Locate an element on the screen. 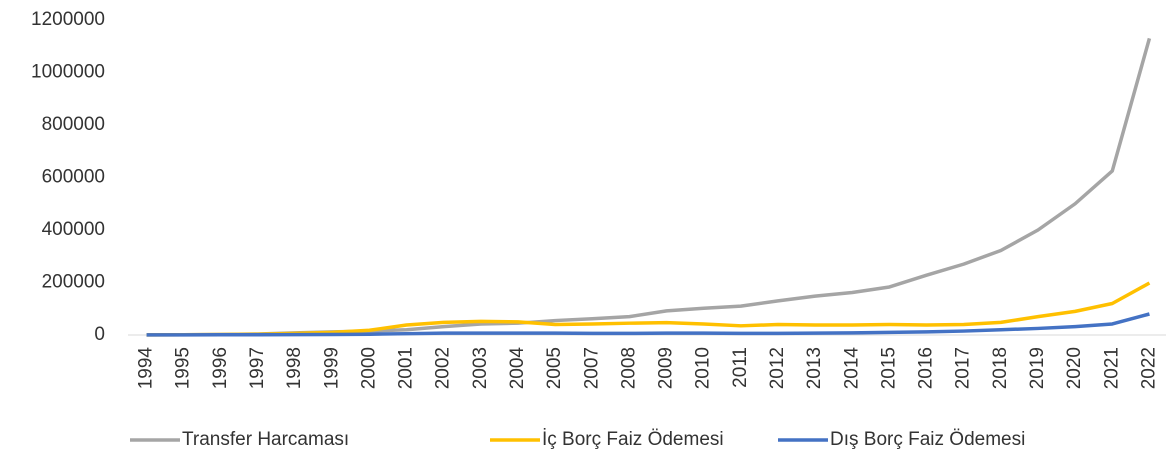 This screenshot has height=468, width=1168. x-tick-label: 1996 is located at coordinates (220, 368).